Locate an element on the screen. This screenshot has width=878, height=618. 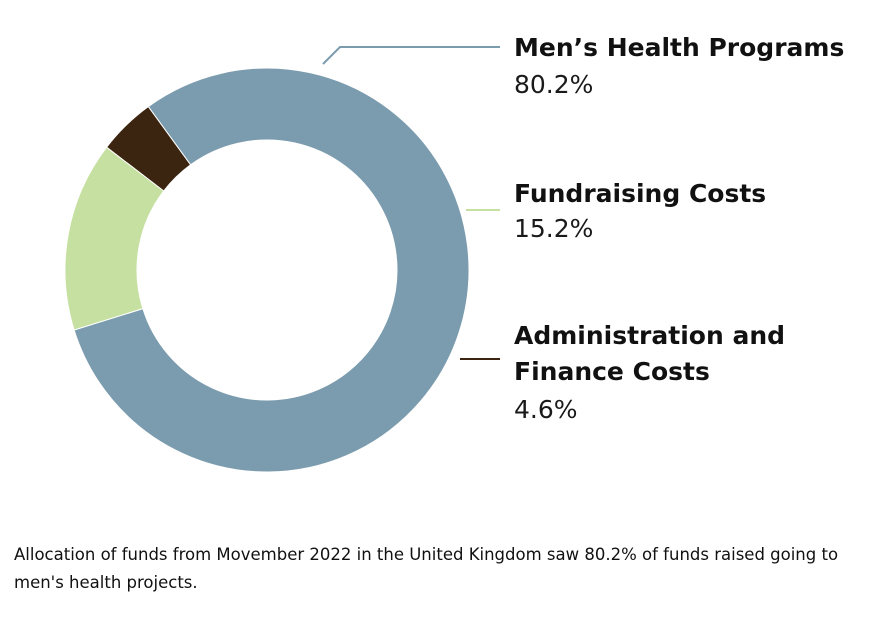
label-administration-and-finance-costs: Administration and Finance Costs 4.6% is located at coordinates (649, 372).